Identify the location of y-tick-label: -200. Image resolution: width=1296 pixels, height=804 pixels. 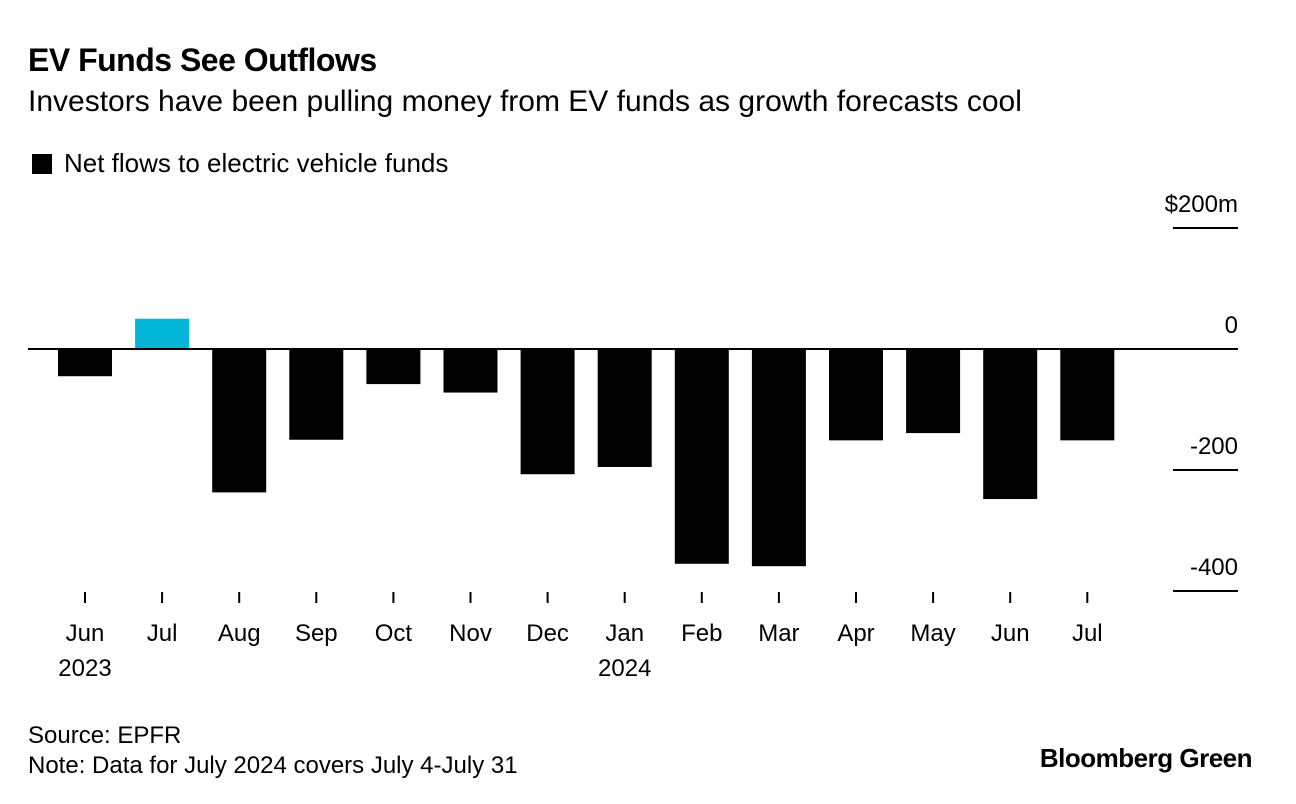
(1214, 446).